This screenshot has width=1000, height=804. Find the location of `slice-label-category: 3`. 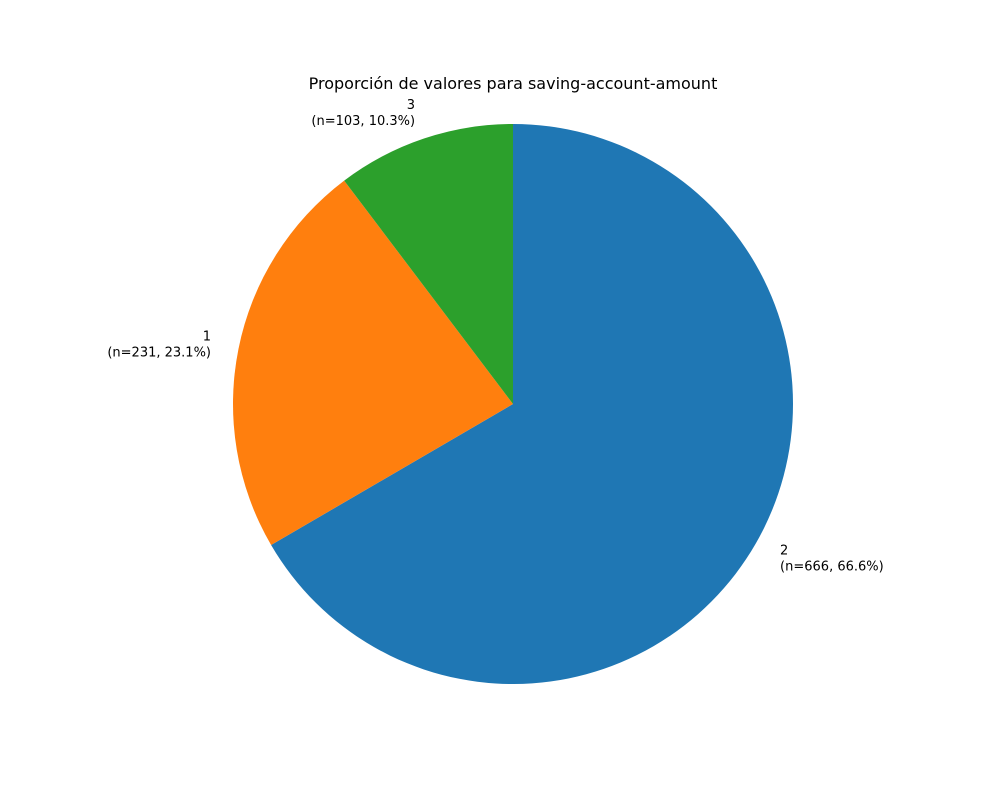

slice-label-category: 3 is located at coordinates (411, 105).